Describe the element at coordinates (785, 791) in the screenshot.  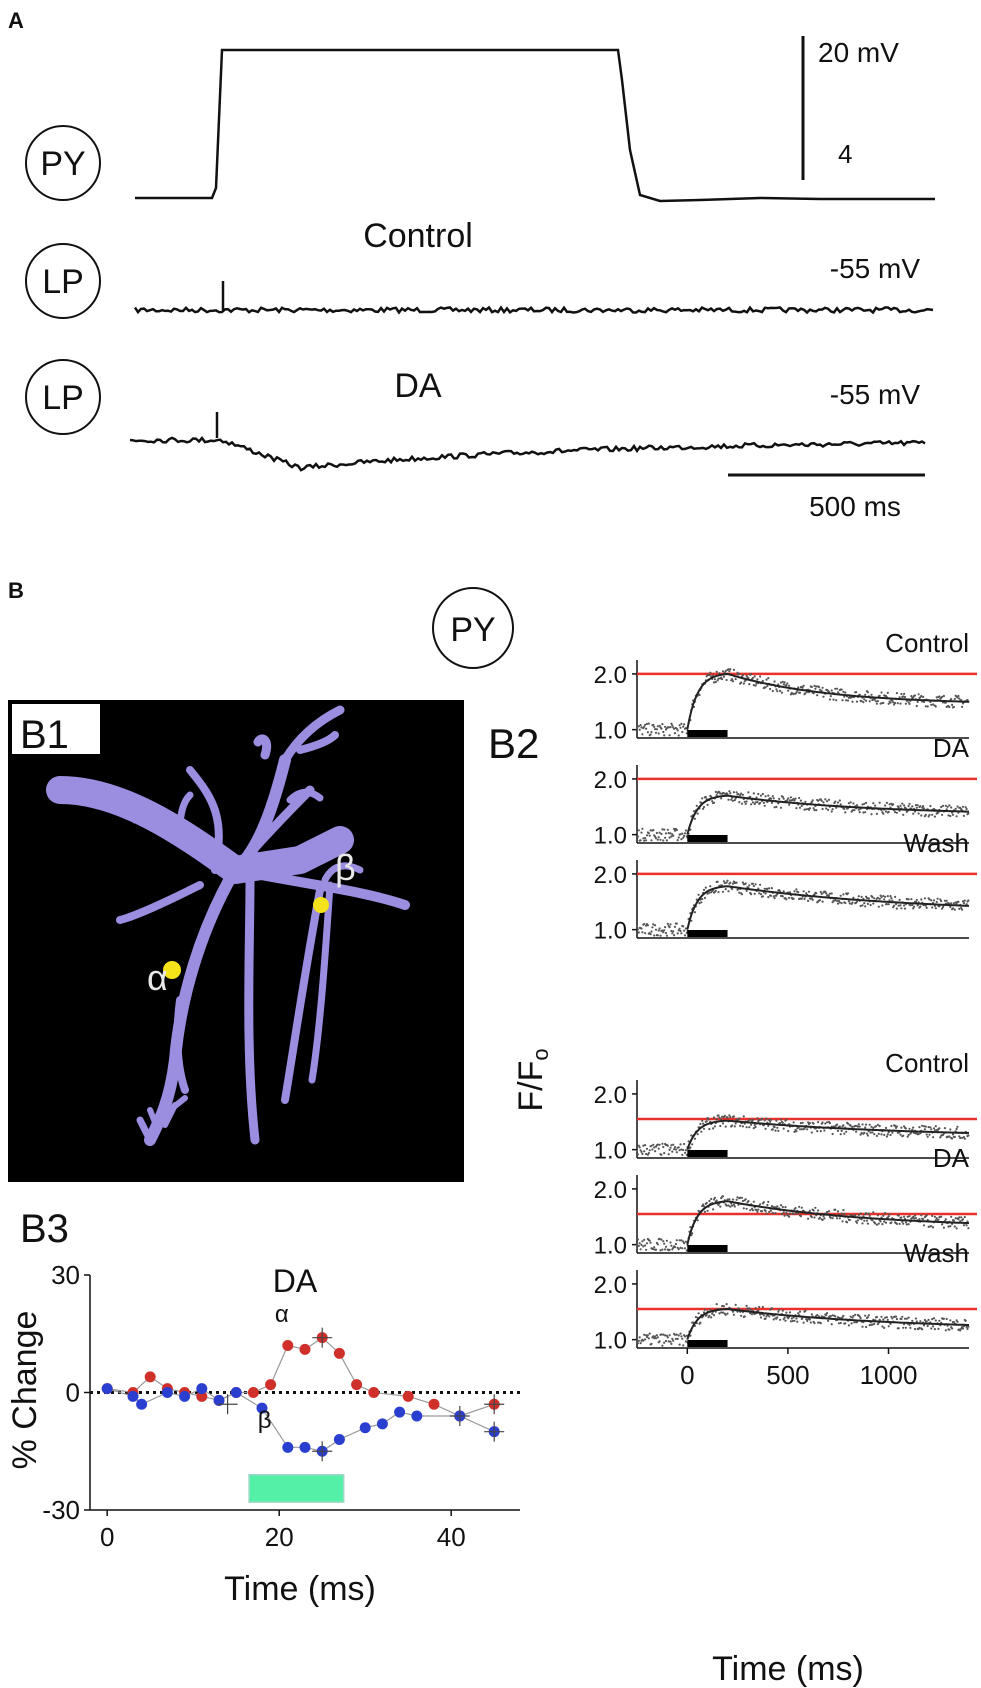
I see `b2-subplot-1: 1.0 2.0 DA` at that location.